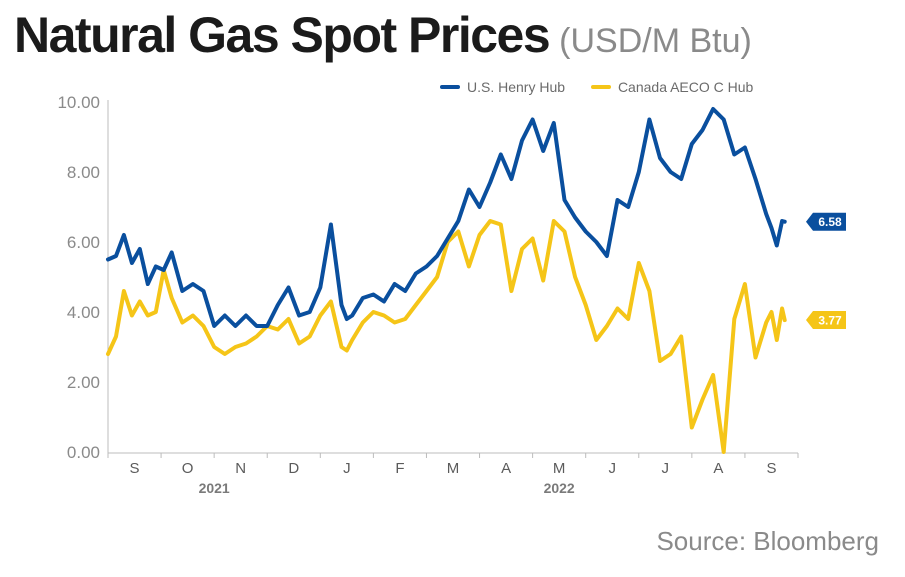 The image size is (905, 577). What do you see at coordinates (450, 87) in the screenshot?
I see `legend-swatch-henry` at bounding box center [450, 87].